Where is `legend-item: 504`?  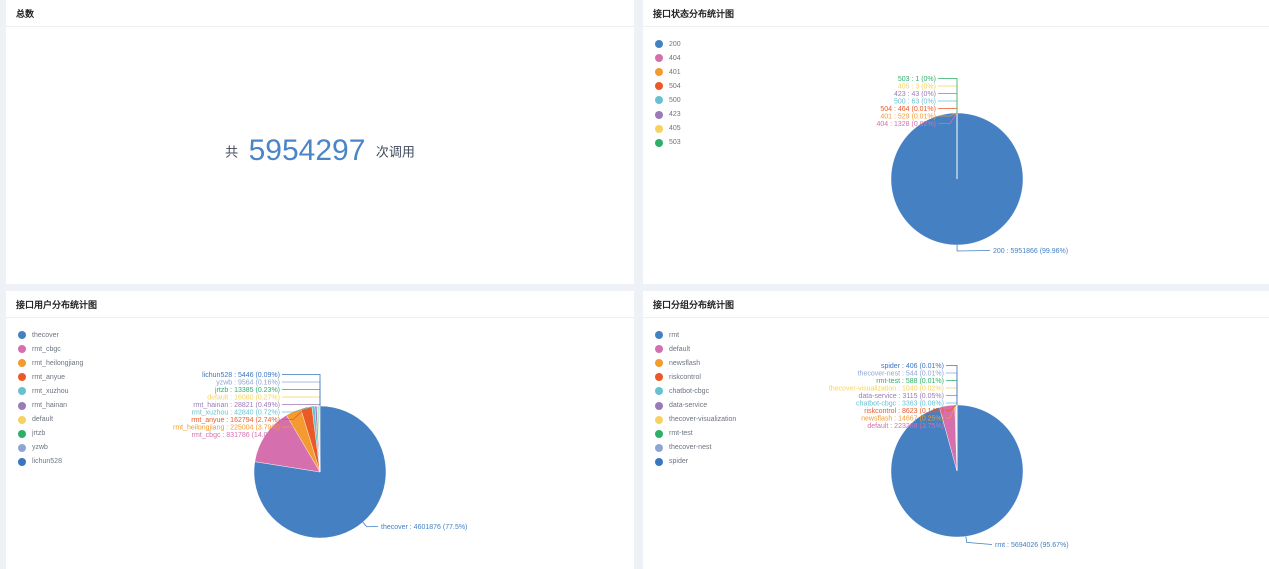
legend-item: 504 is located at coordinates (668, 86).